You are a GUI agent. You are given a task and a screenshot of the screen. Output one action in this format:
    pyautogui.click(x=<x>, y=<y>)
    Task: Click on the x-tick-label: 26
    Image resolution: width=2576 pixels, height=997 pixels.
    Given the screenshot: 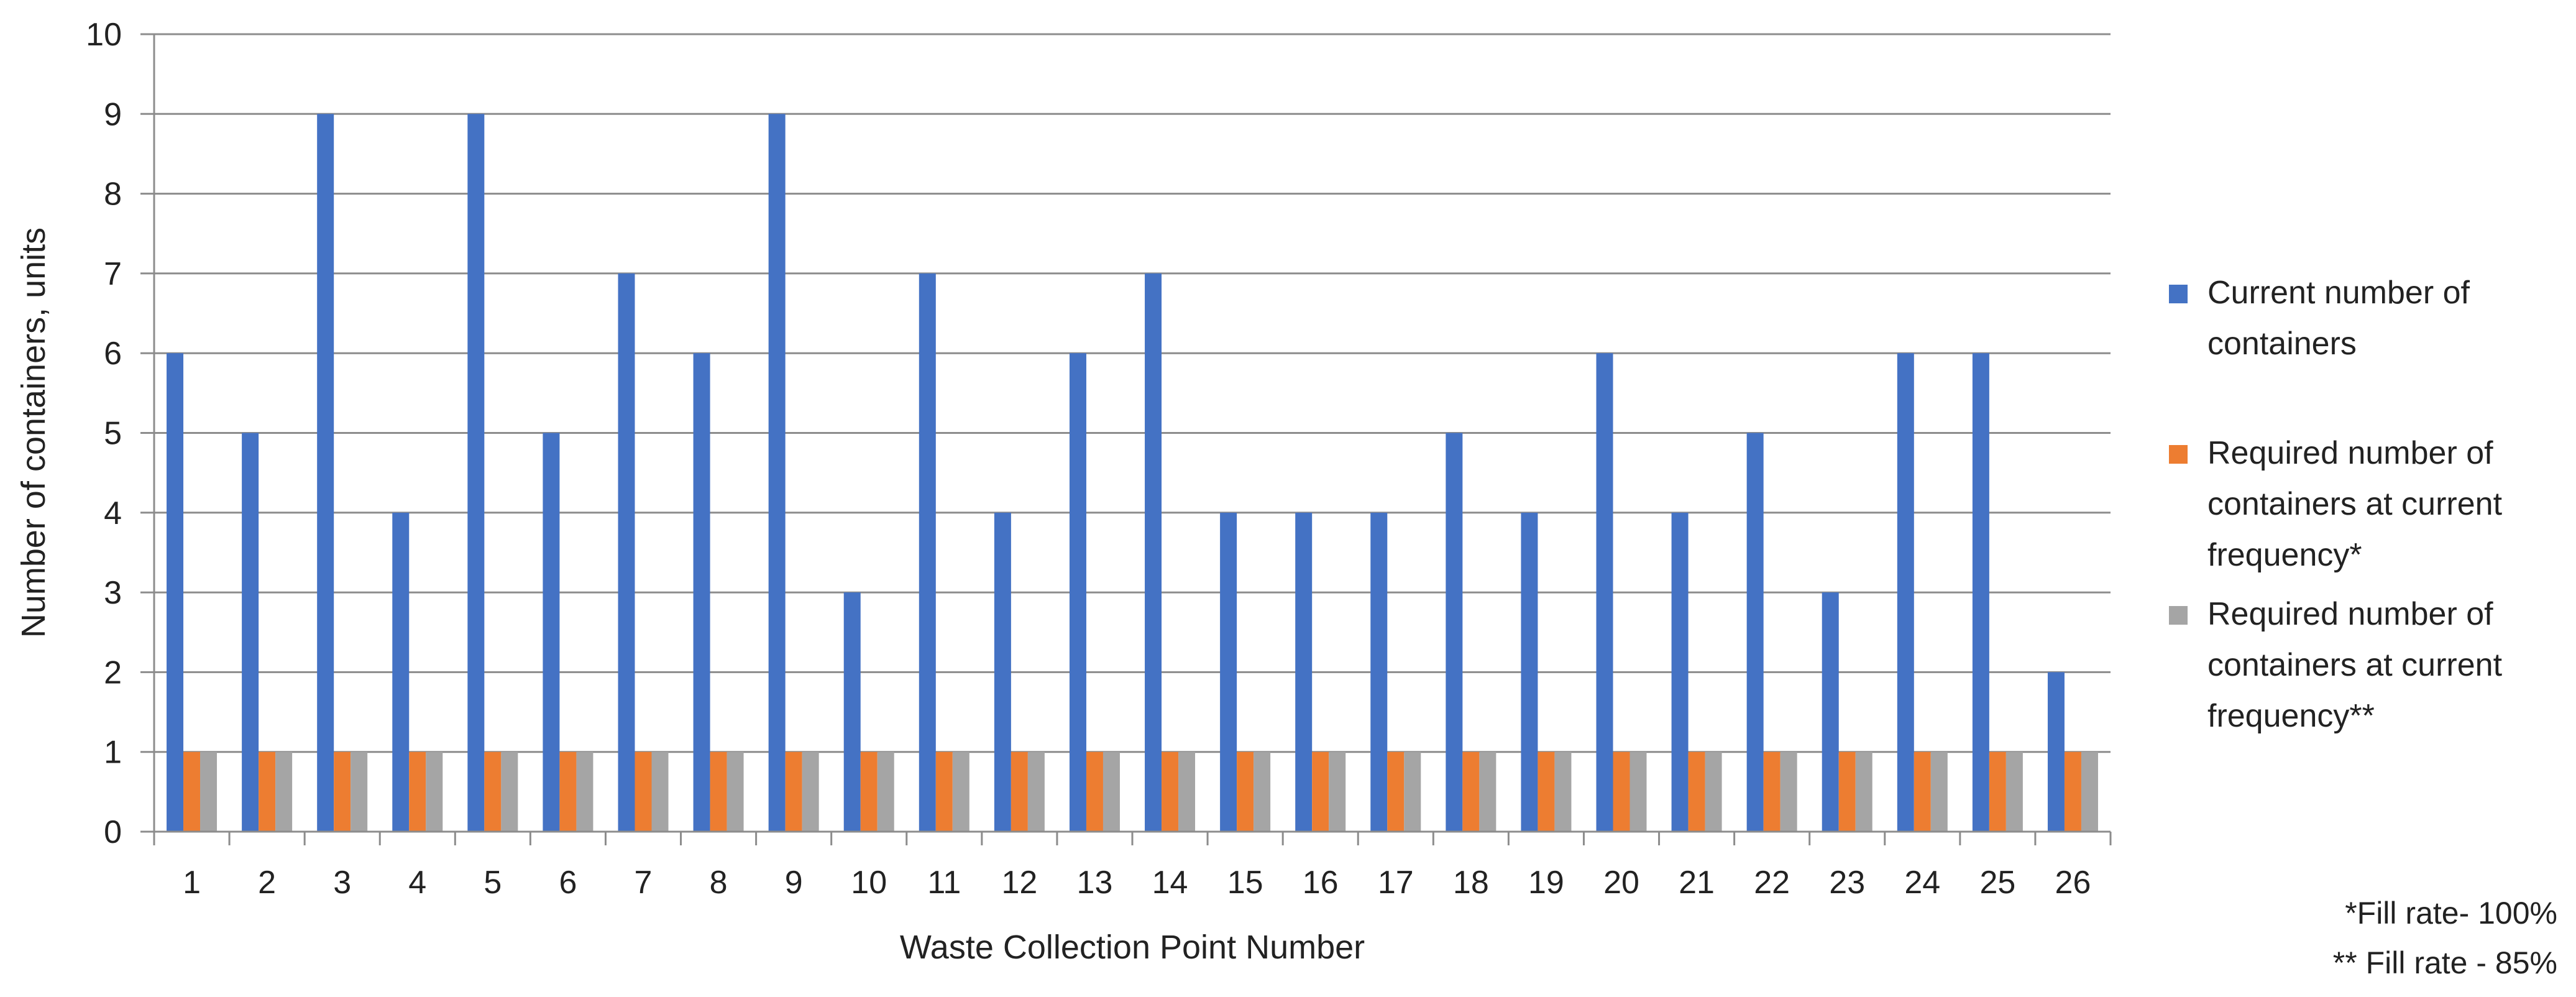 What is the action you would take?
    pyautogui.click(x=2073, y=883)
    